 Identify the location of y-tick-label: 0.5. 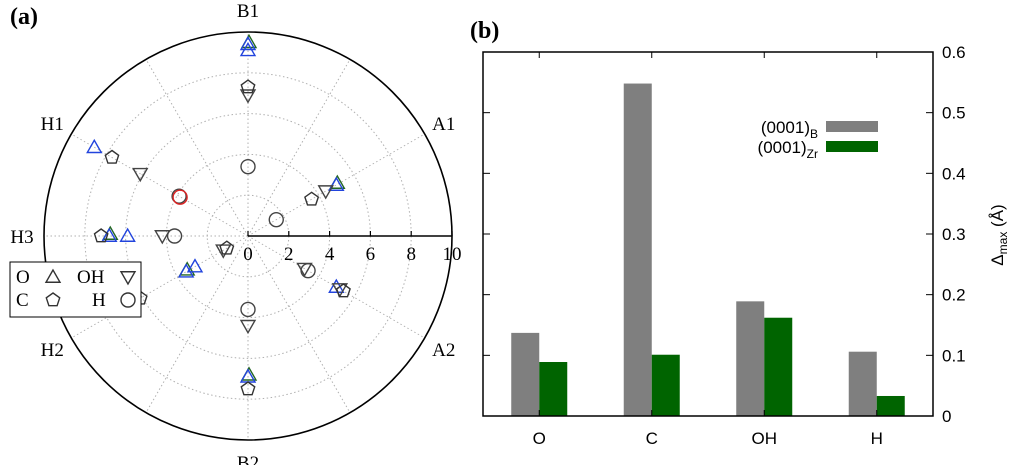
(954, 113).